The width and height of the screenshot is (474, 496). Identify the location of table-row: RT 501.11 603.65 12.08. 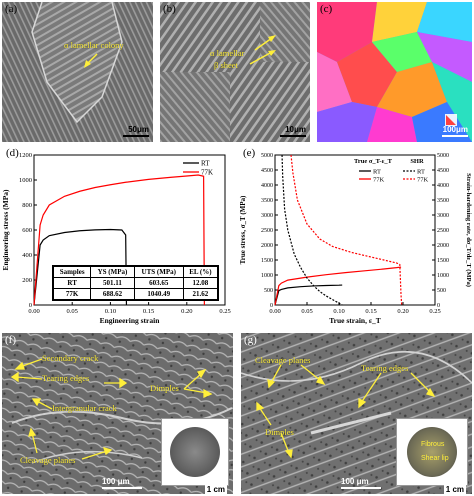
(135, 283).